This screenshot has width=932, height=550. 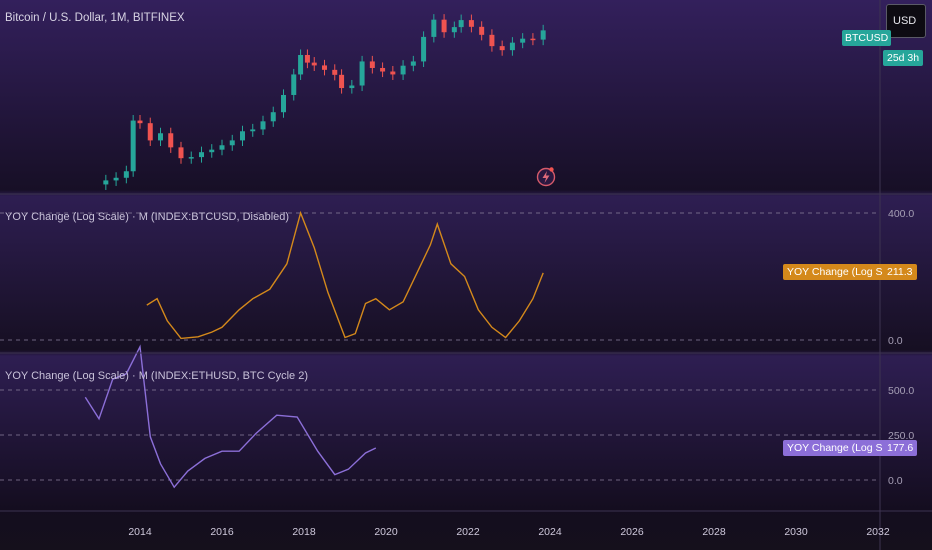 I want to click on y-tick-label: 500.0, so click(x=901, y=391).